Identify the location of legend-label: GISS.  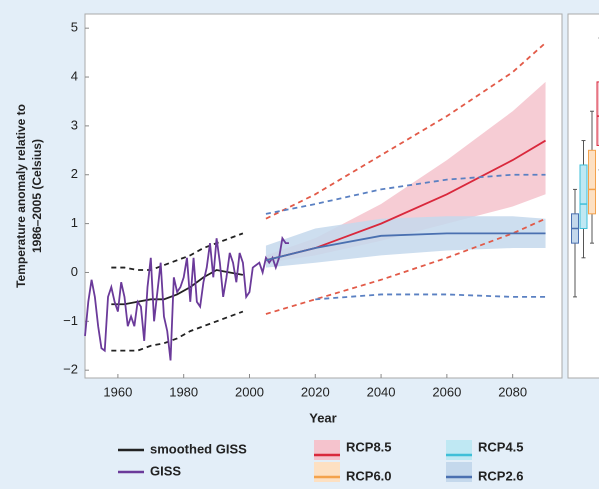
(165, 470).